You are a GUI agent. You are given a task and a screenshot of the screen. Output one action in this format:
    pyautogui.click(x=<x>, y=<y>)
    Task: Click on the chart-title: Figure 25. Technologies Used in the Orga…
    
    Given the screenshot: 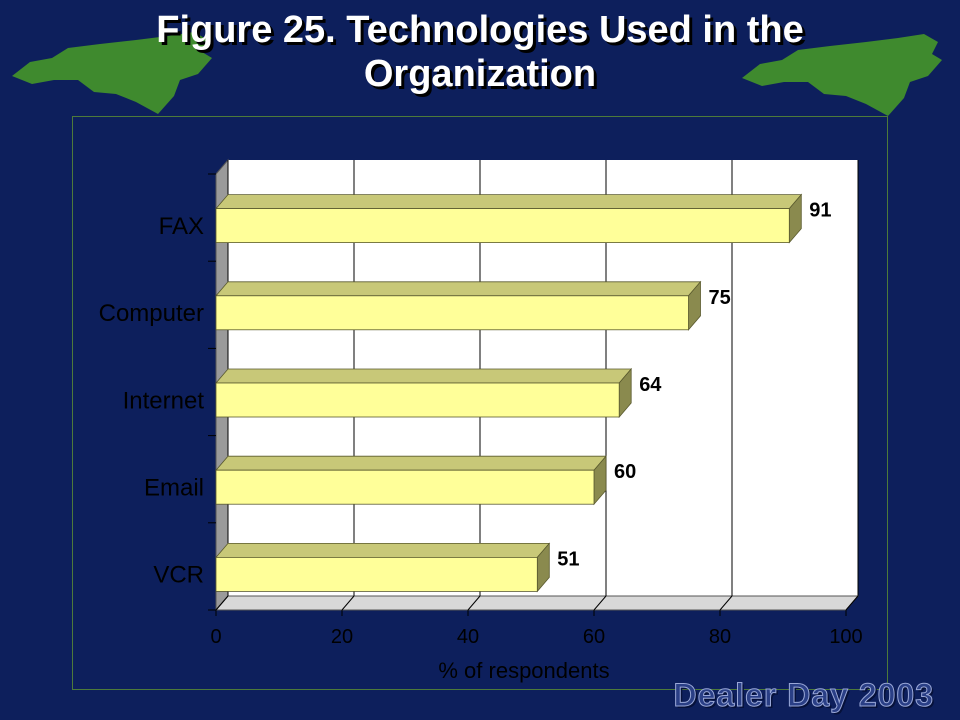 What is the action you would take?
    pyautogui.click(x=480, y=52)
    